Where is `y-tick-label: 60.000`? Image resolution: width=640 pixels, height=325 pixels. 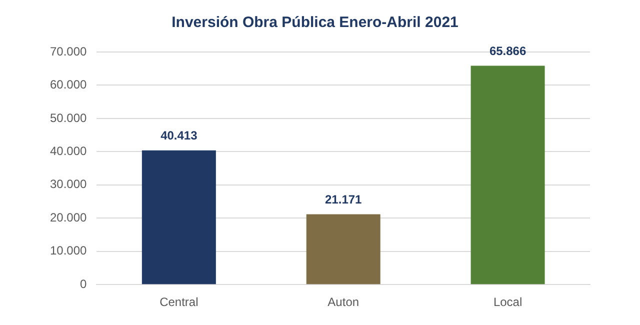 y-tick-label: 60.000 is located at coordinates (69, 85).